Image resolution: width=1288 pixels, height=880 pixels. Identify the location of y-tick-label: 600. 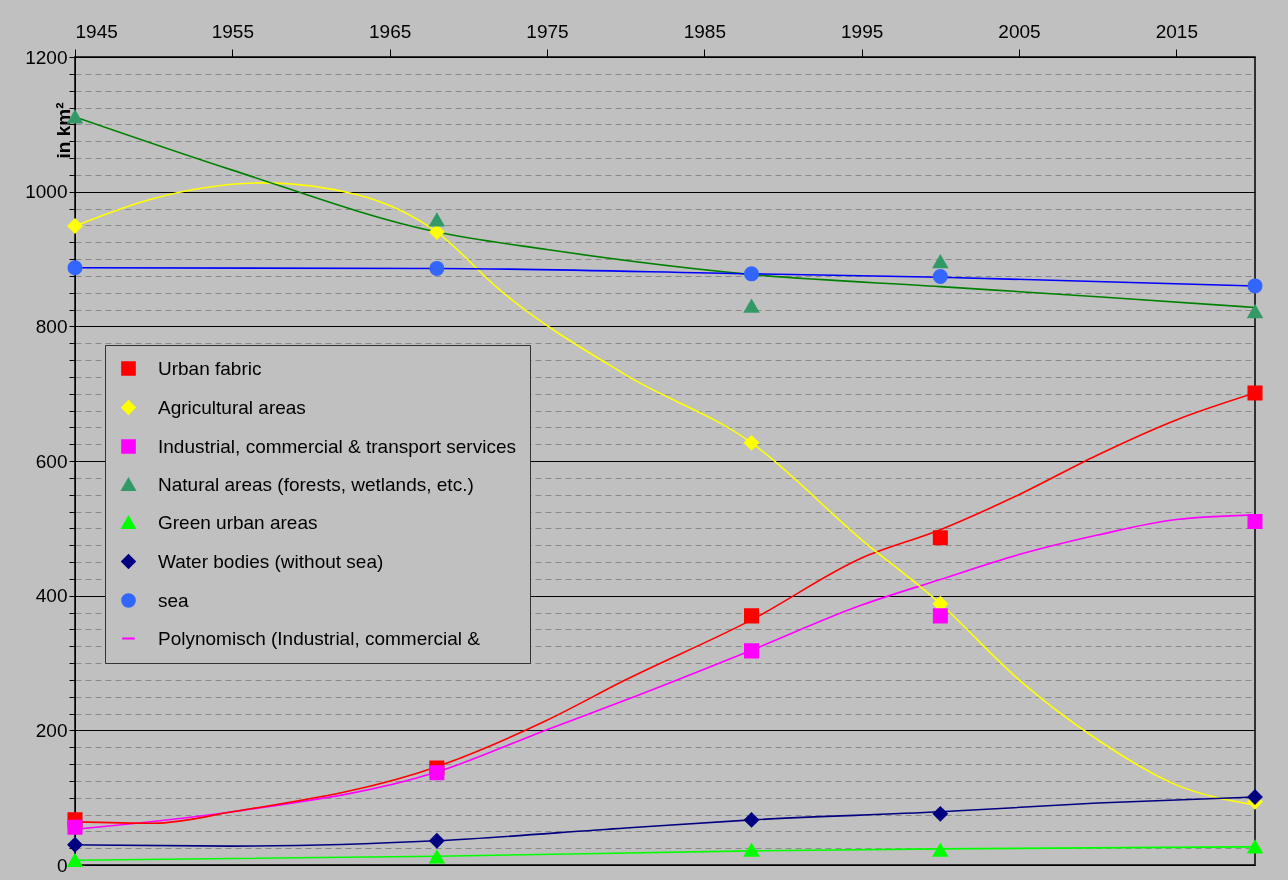
(51, 461).